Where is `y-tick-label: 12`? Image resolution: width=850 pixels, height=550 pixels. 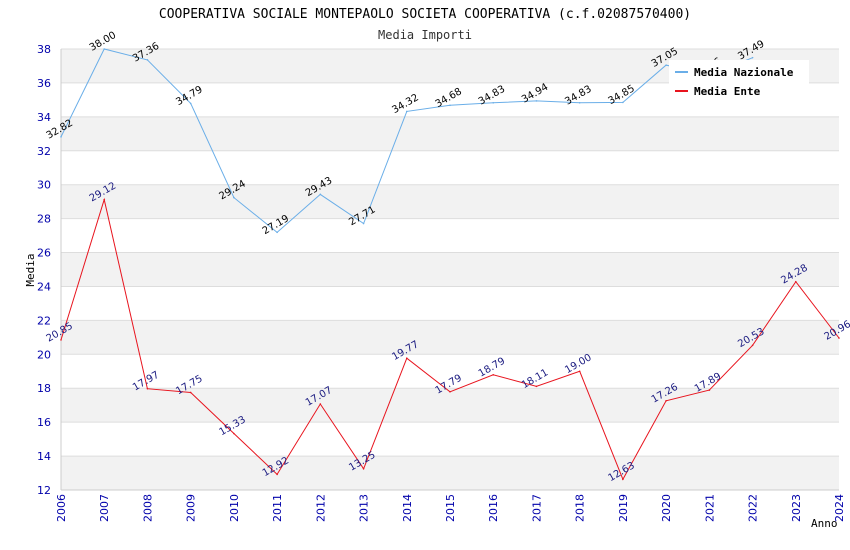 y-tick-label: 12 is located at coordinates (44, 490).